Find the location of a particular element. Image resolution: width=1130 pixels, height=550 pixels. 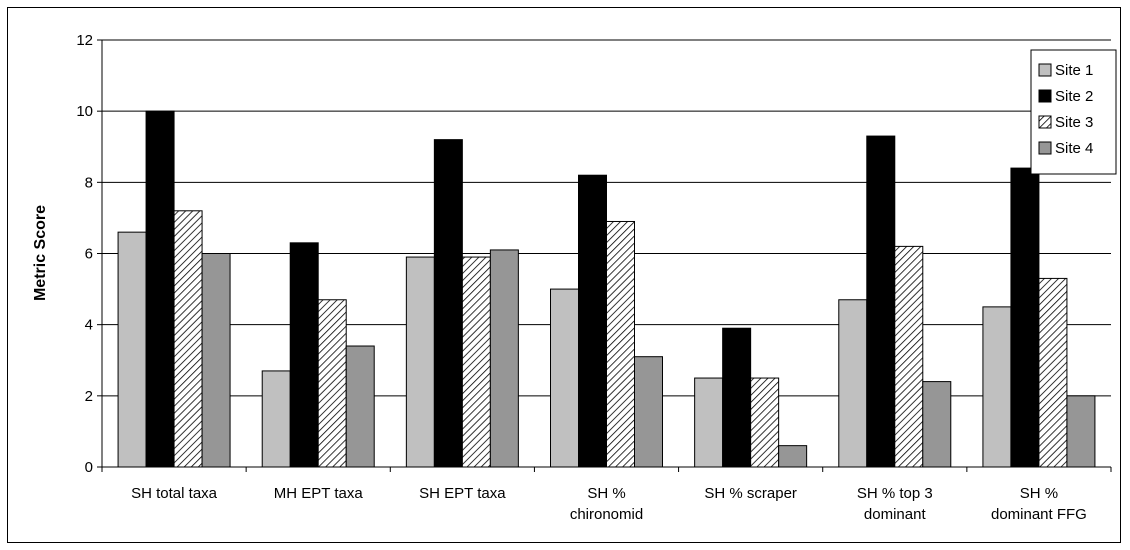

y-tick-label: 2 is located at coordinates (89, 396).